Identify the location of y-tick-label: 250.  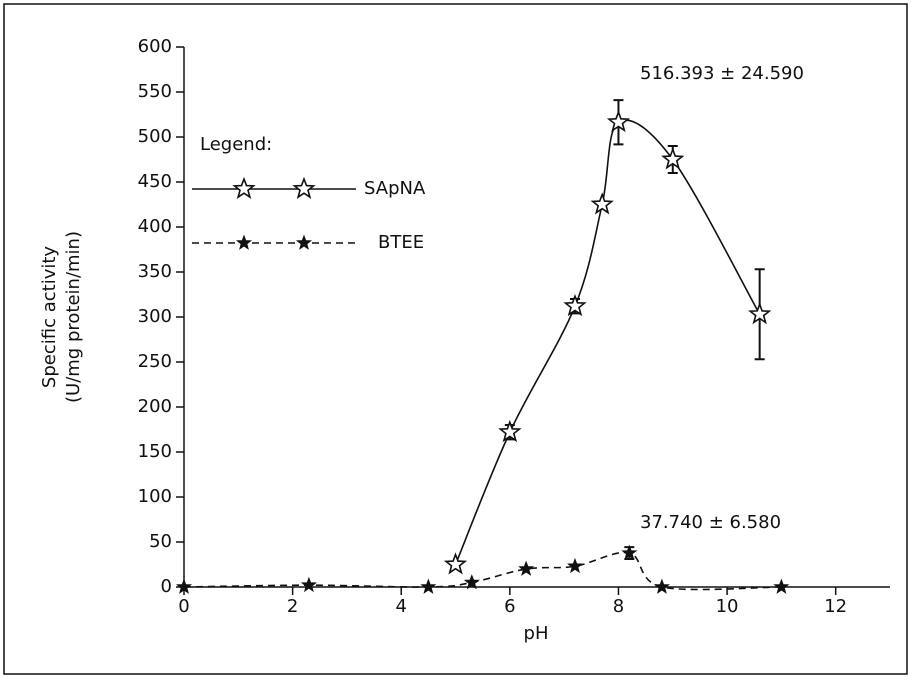
(155, 361).